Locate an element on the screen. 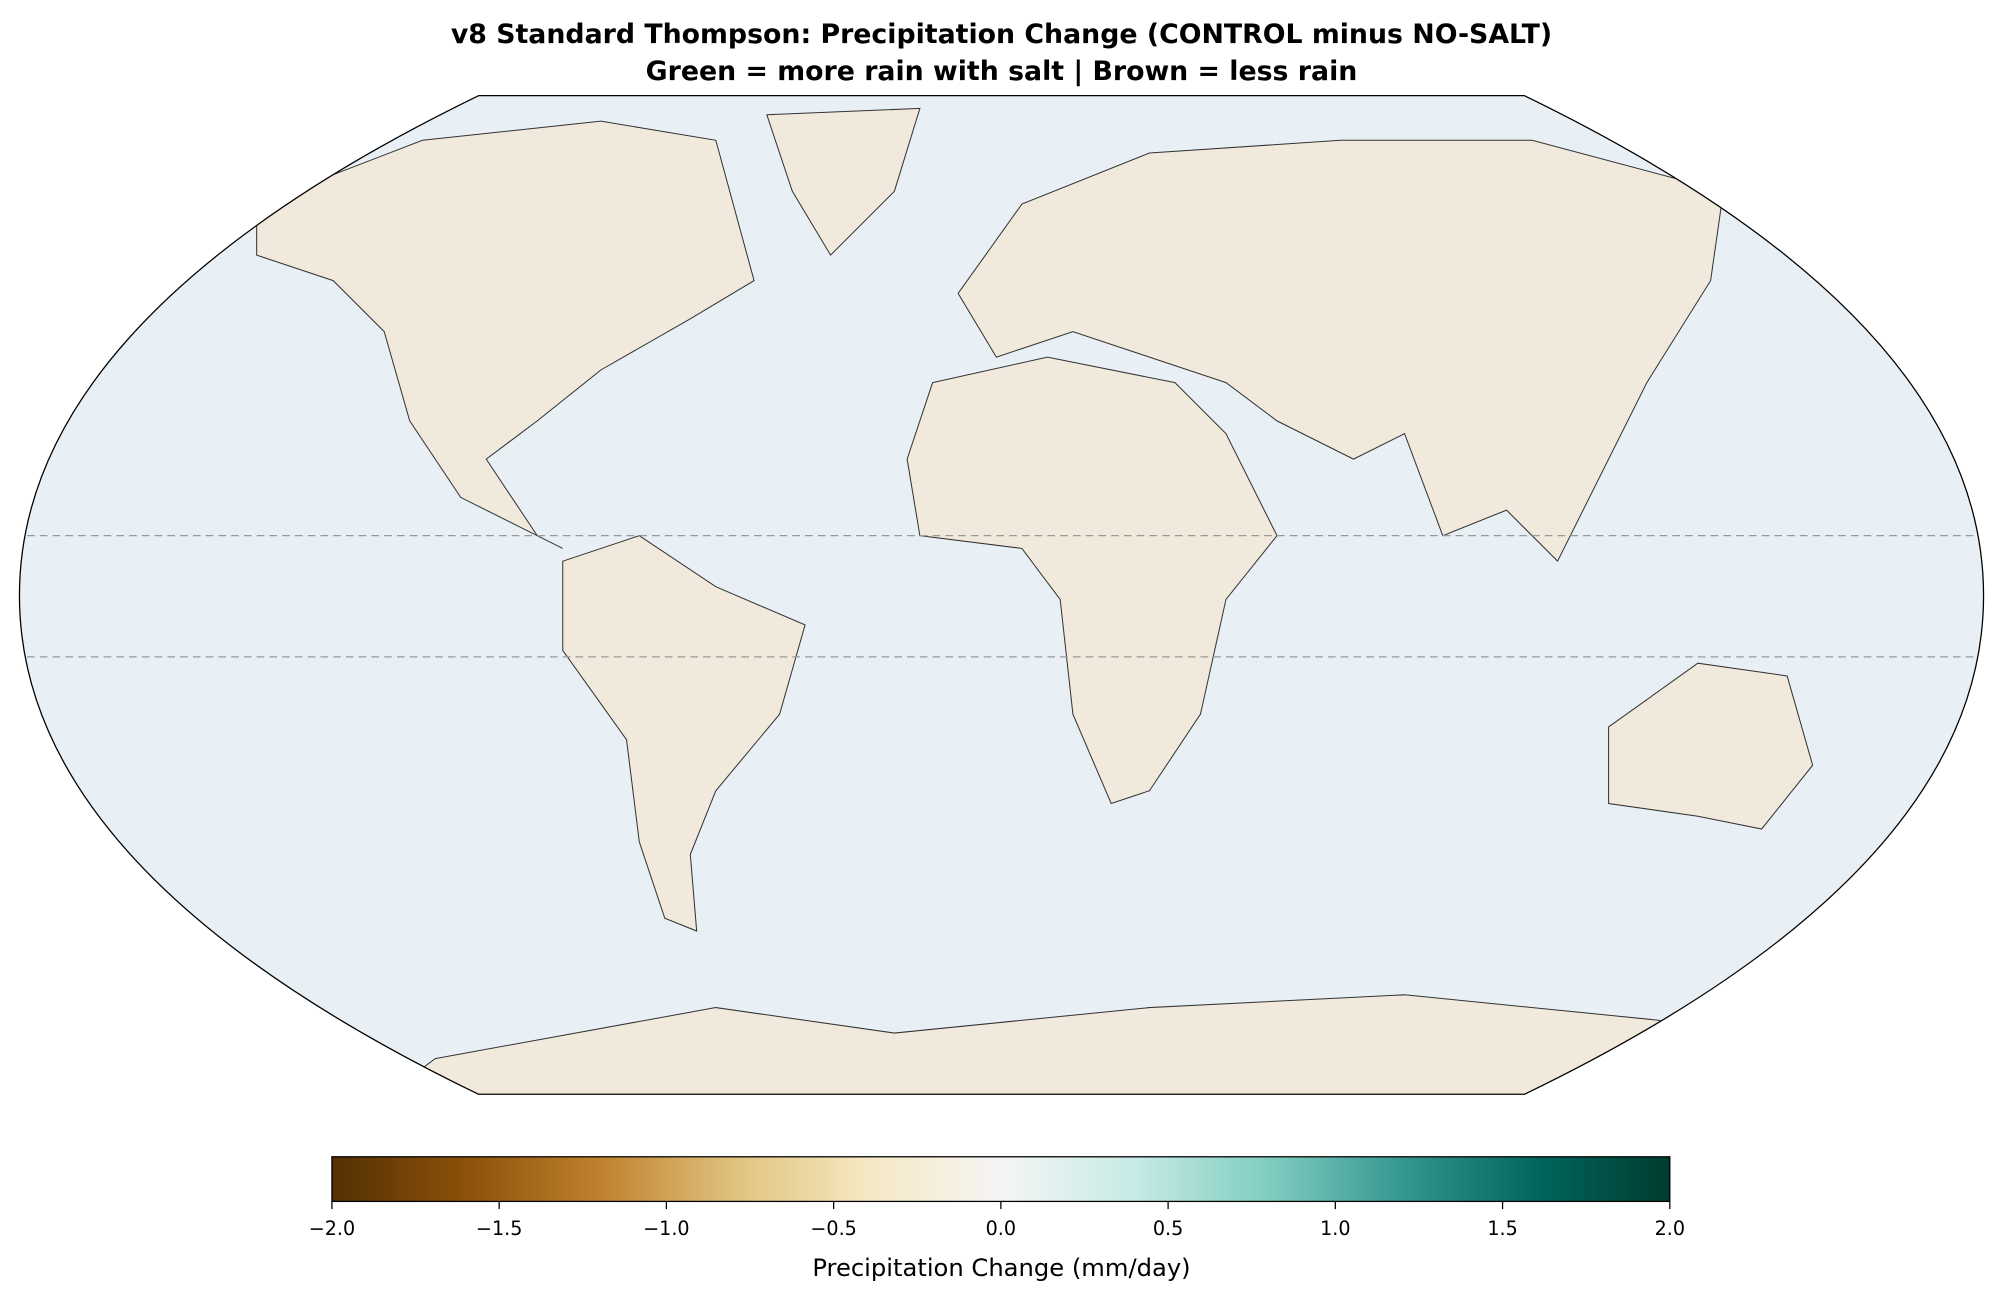 The image size is (2003, 1306). australia is located at coordinates (1711, 746).